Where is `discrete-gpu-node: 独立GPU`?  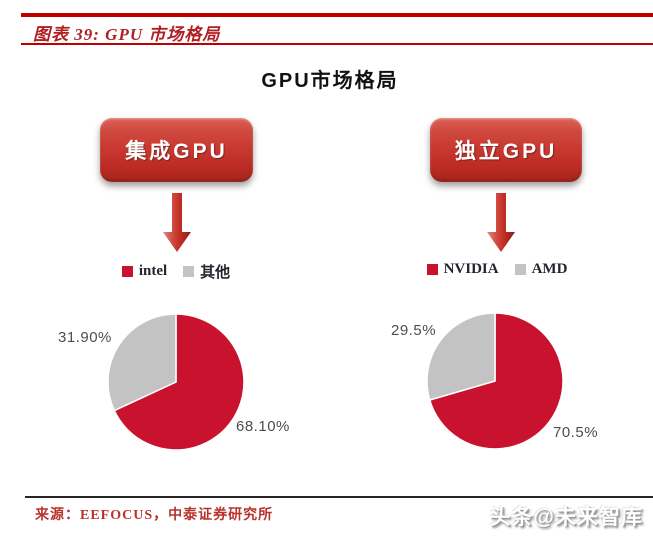 discrete-gpu-node: 独立GPU is located at coordinates (506, 150).